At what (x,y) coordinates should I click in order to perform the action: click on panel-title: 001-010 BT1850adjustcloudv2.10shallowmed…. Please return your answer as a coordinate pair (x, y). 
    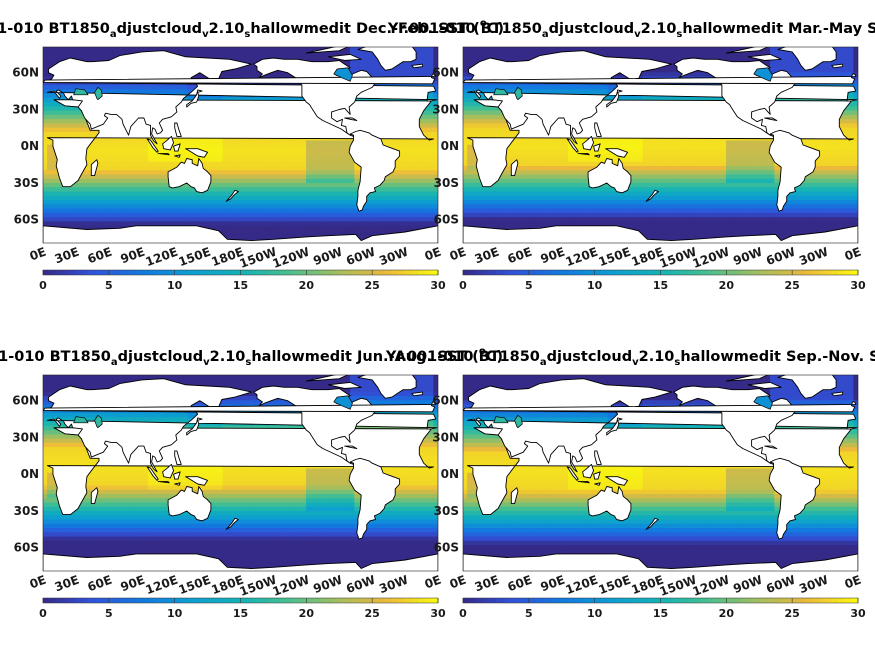
    Looking at the image, I should click on (251, 357).